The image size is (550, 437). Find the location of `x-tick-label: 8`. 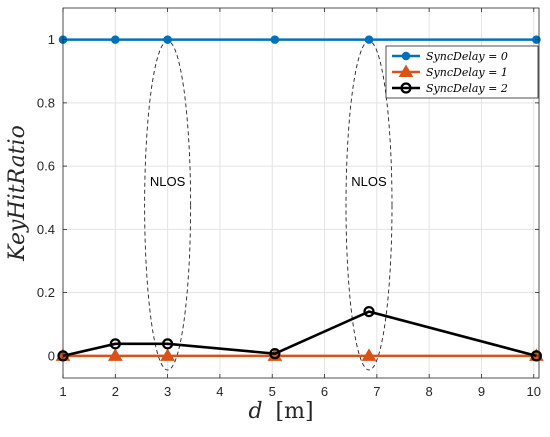

x-tick-label: 8 is located at coordinates (429, 391).